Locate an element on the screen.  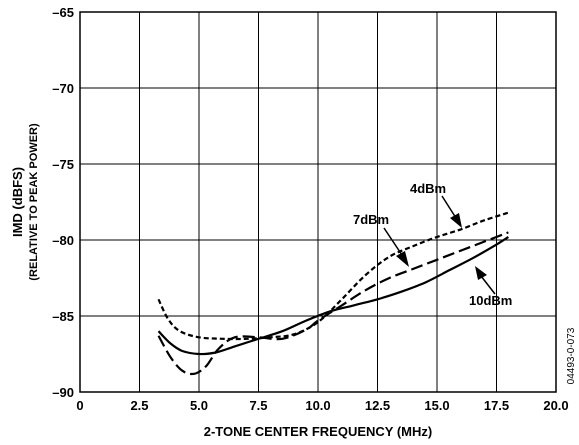
x-tick-label: 0 is located at coordinates (79, 405).